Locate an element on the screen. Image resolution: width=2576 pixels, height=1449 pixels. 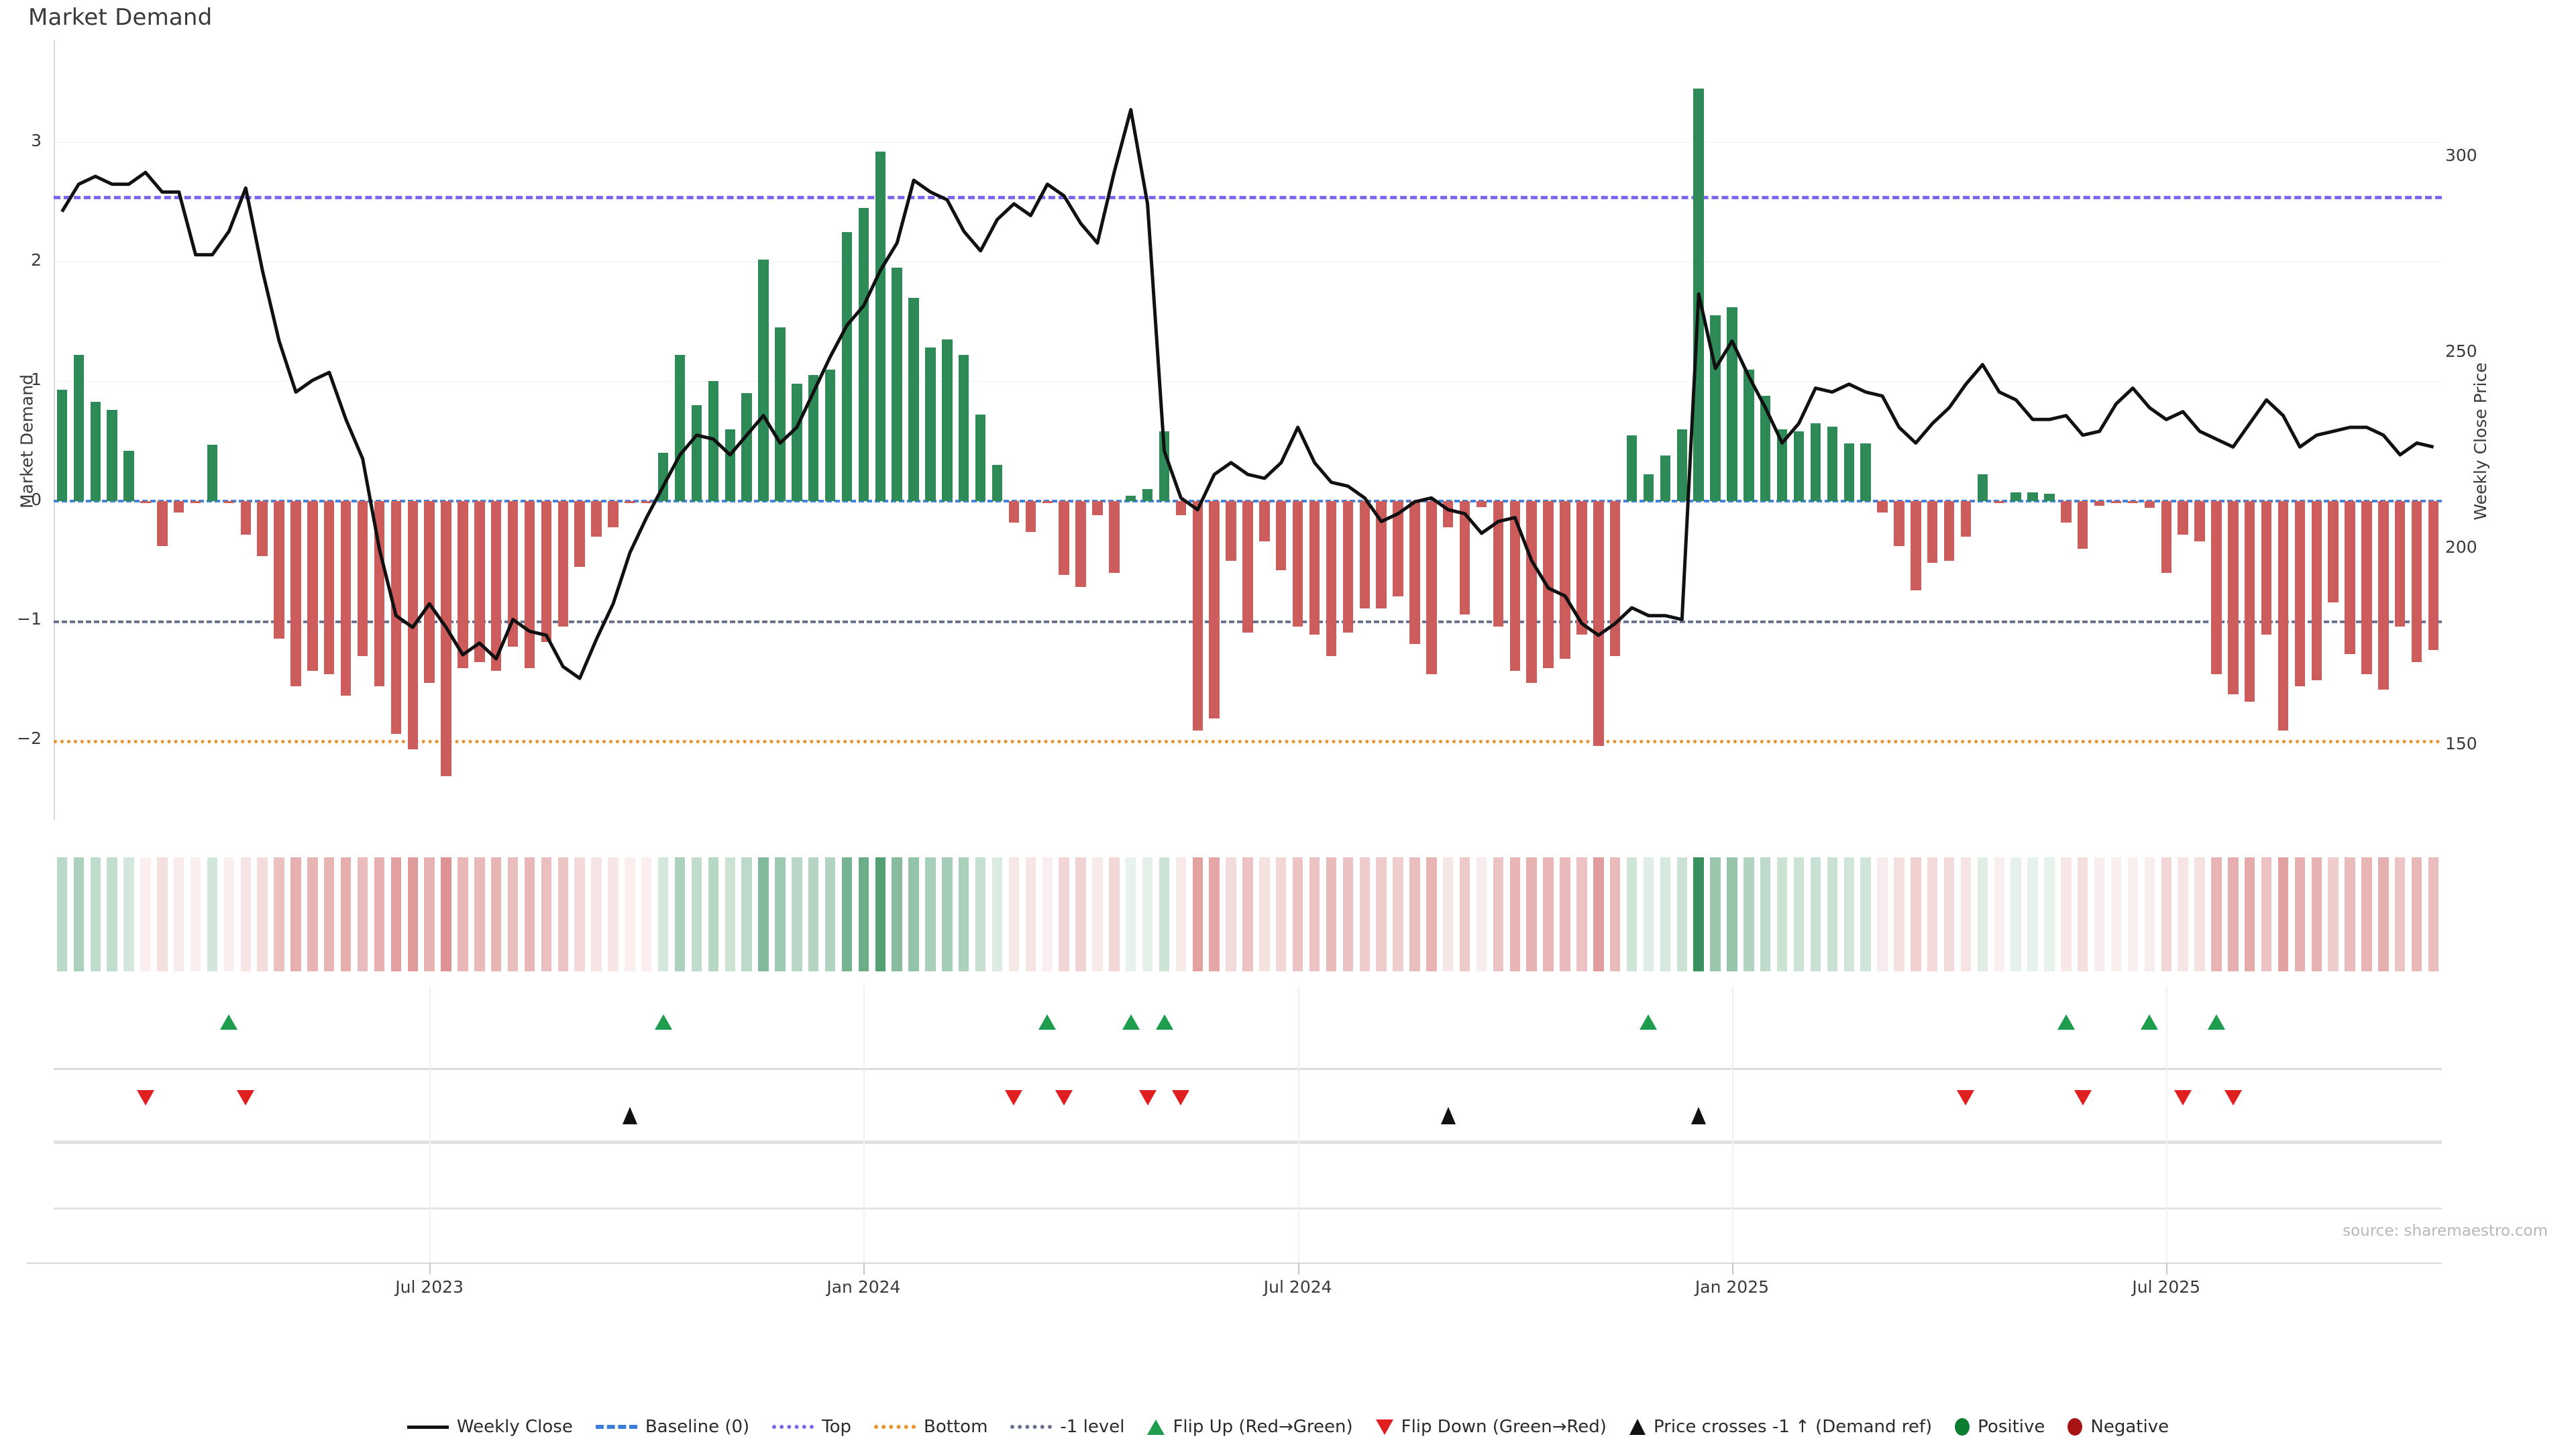
legend-item: Weekly Close is located at coordinates (490, 1427).